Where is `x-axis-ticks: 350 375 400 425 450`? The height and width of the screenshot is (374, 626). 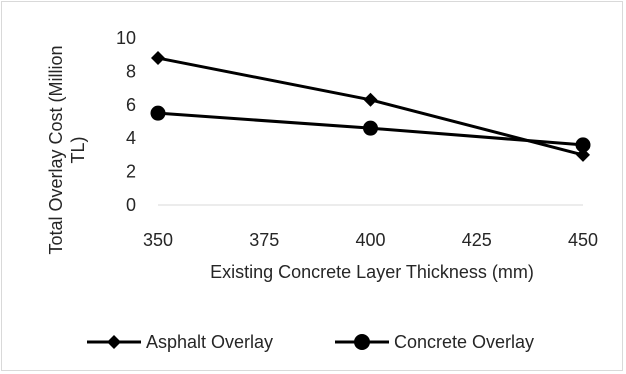 x-axis-ticks: 350 375 400 425 450 is located at coordinates (370, 240).